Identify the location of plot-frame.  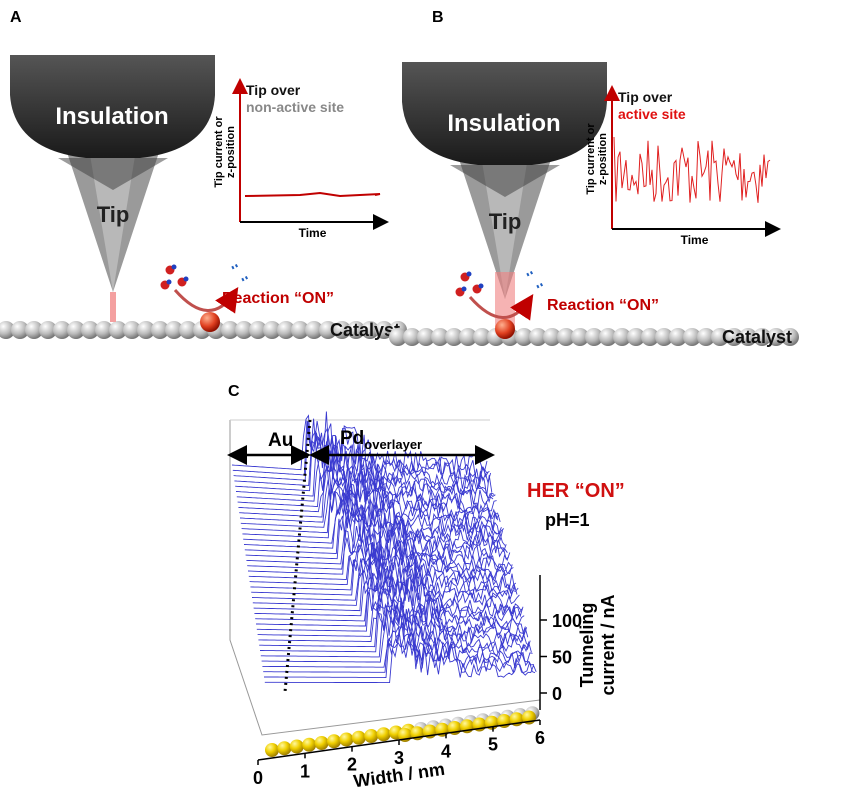
(385, 578).